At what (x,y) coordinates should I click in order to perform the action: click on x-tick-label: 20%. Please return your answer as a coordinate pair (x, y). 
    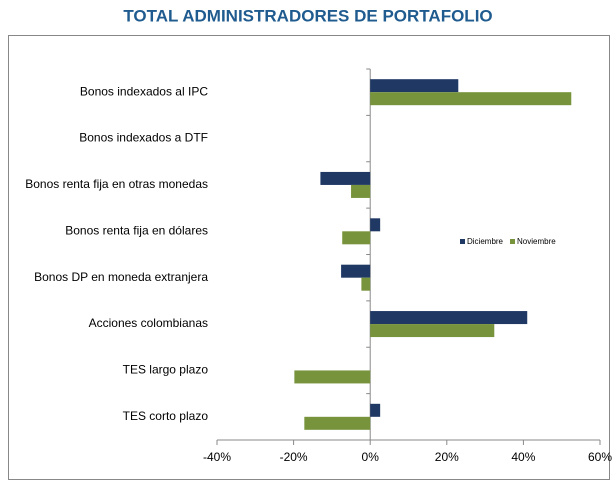
    Looking at the image, I should click on (447, 457).